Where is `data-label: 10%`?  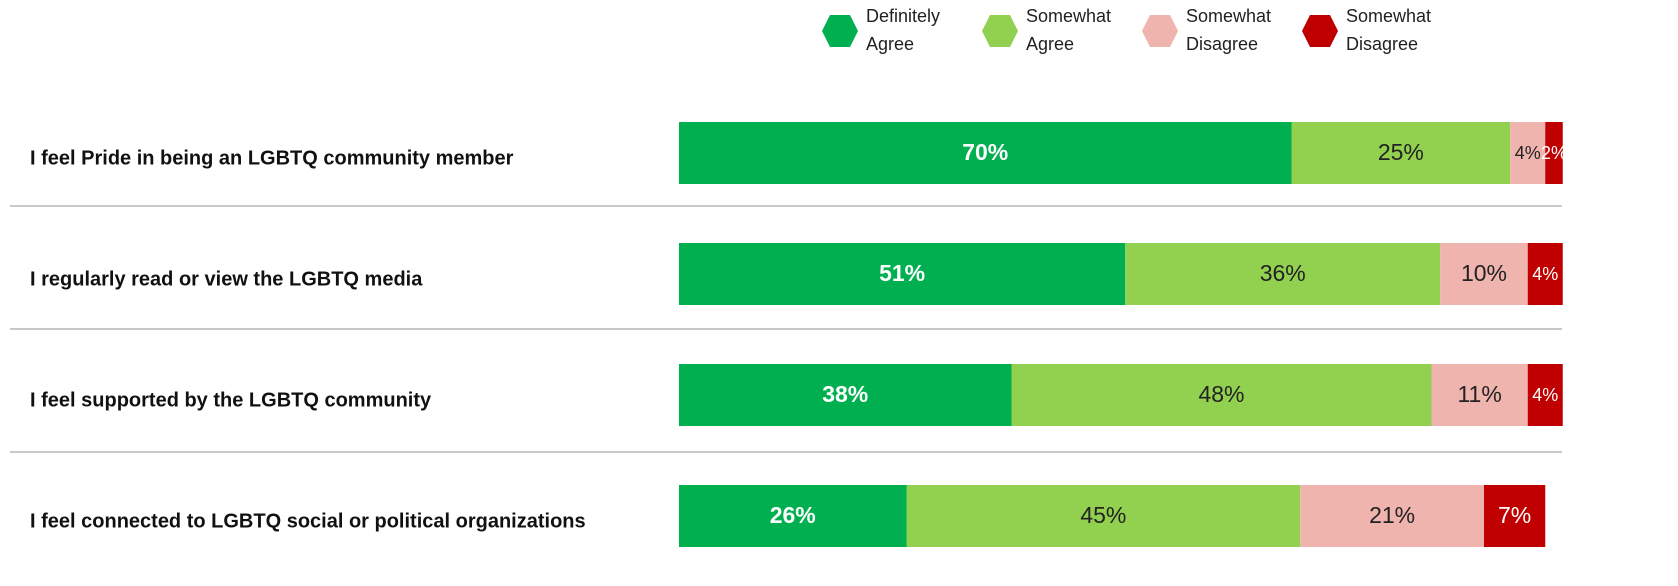
data-label: 10% is located at coordinates (1484, 273).